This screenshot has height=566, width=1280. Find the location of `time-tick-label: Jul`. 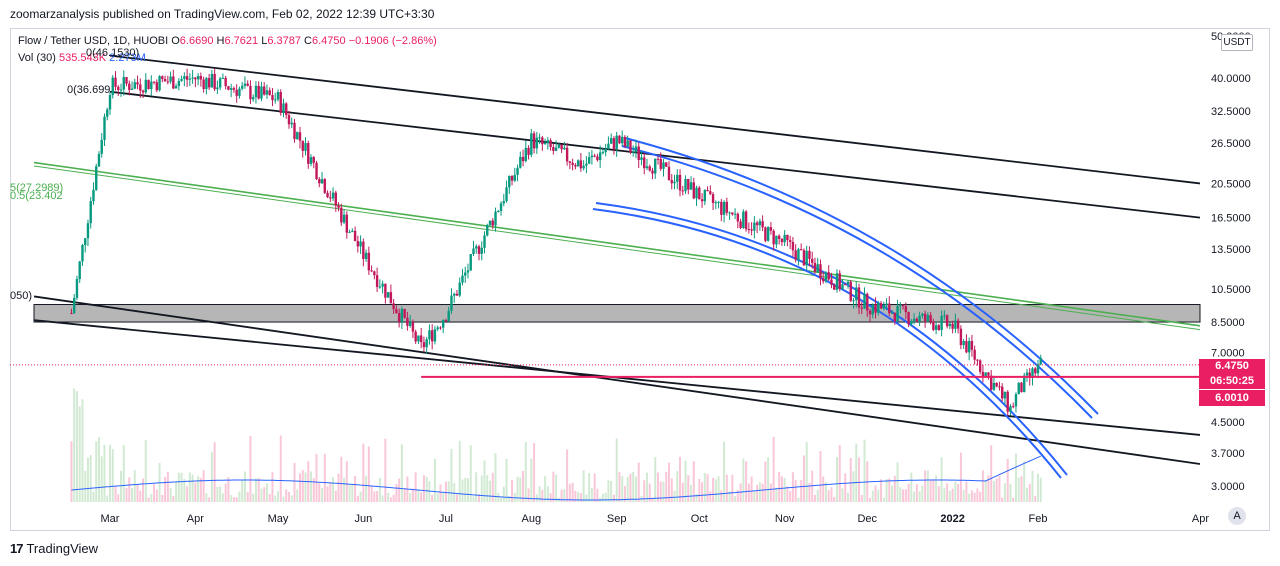

time-tick-label: Jul is located at coordinates (446, 519).